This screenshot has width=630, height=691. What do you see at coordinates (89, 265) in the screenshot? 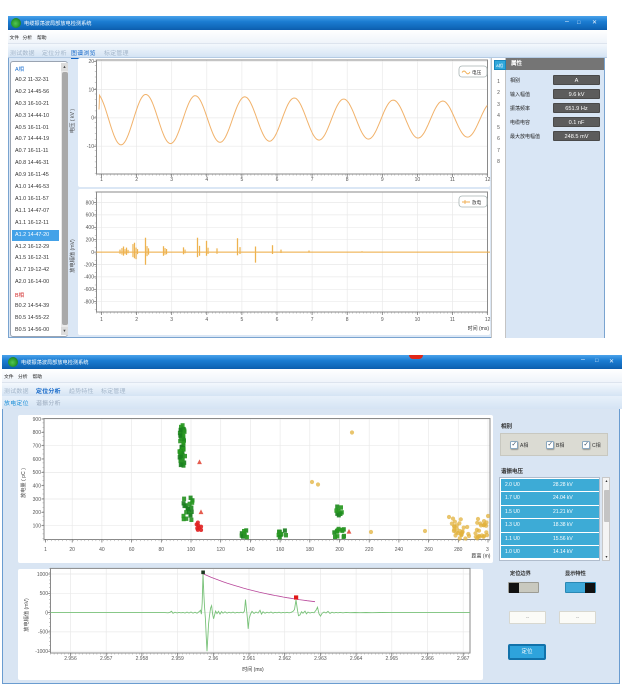
I see `svg-text: -200` at bounding box center [89, 265].